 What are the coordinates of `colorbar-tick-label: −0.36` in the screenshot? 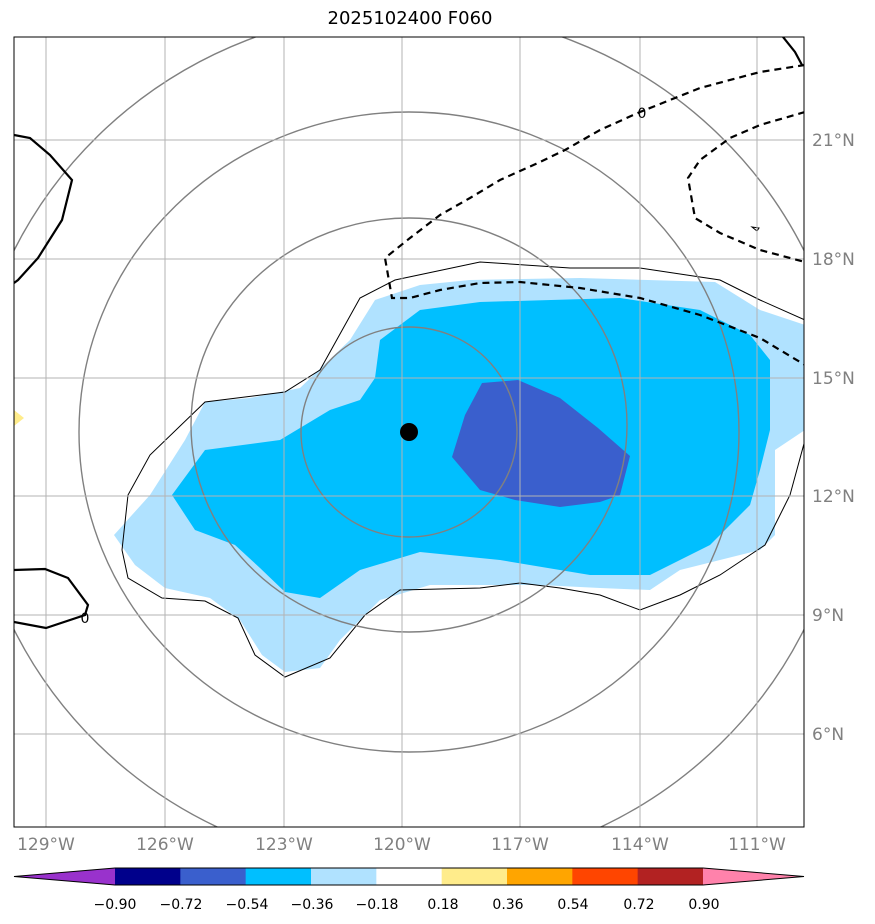 It's located at (312, 905).